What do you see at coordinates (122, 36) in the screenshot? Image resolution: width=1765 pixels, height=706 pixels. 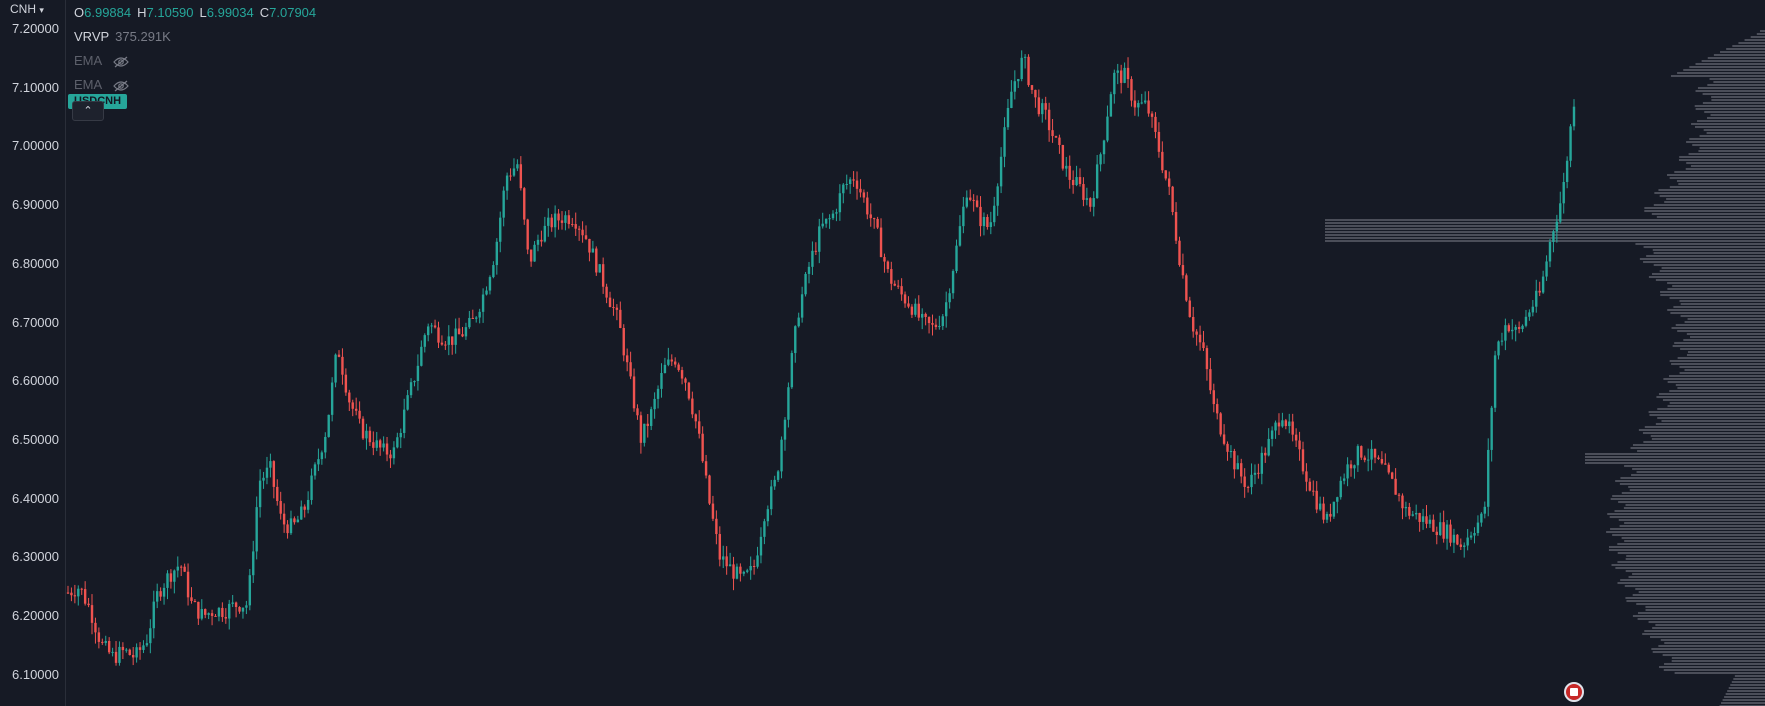 I see `indicator-vrvp: VRVP 375.291K` at bounding box center [122, 36].